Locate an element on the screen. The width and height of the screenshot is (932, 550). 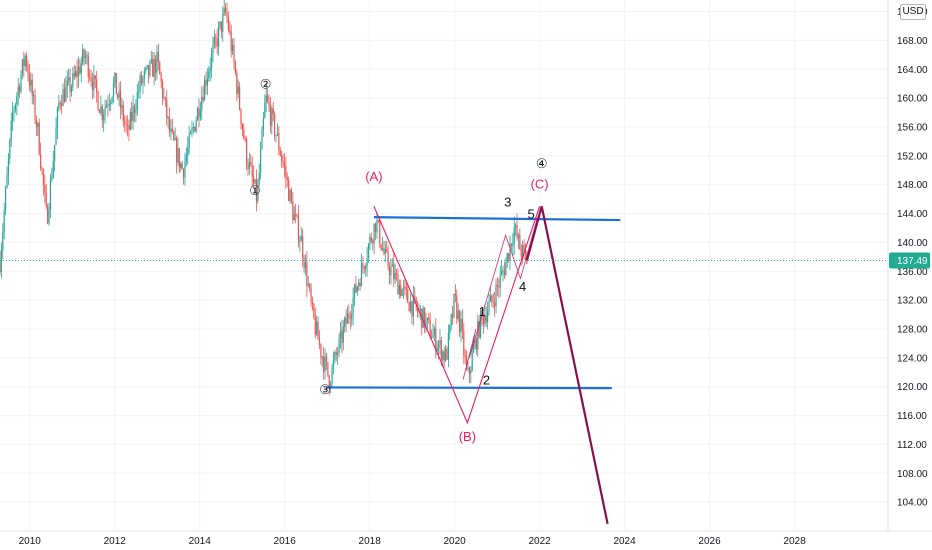
support-line is located at coordinates (469, 388).